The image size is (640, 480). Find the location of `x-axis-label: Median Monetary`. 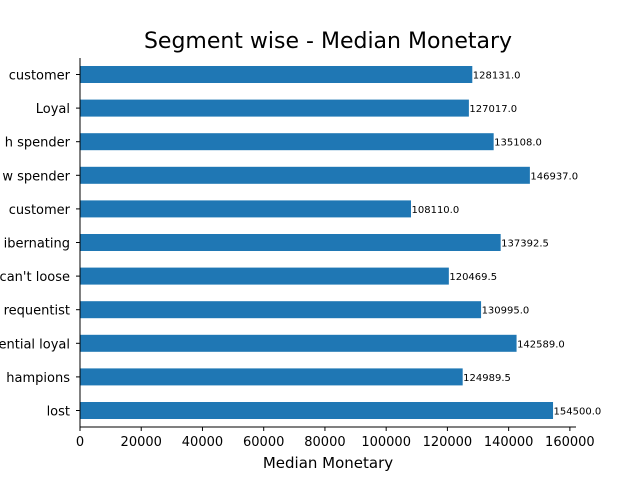

x-axis-label: Median Monetary is located at coordinates (328, 463).